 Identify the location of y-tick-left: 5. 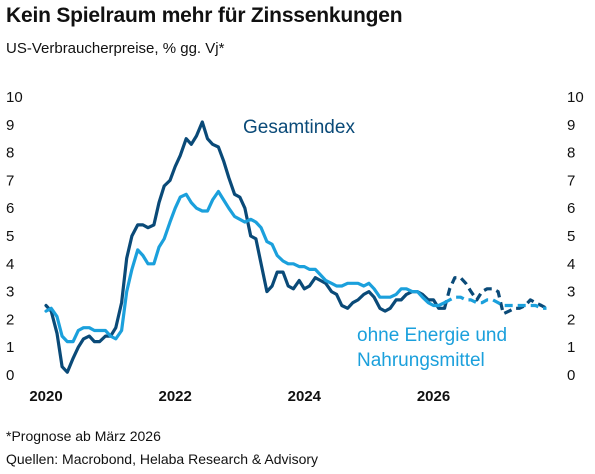
(10, 236).